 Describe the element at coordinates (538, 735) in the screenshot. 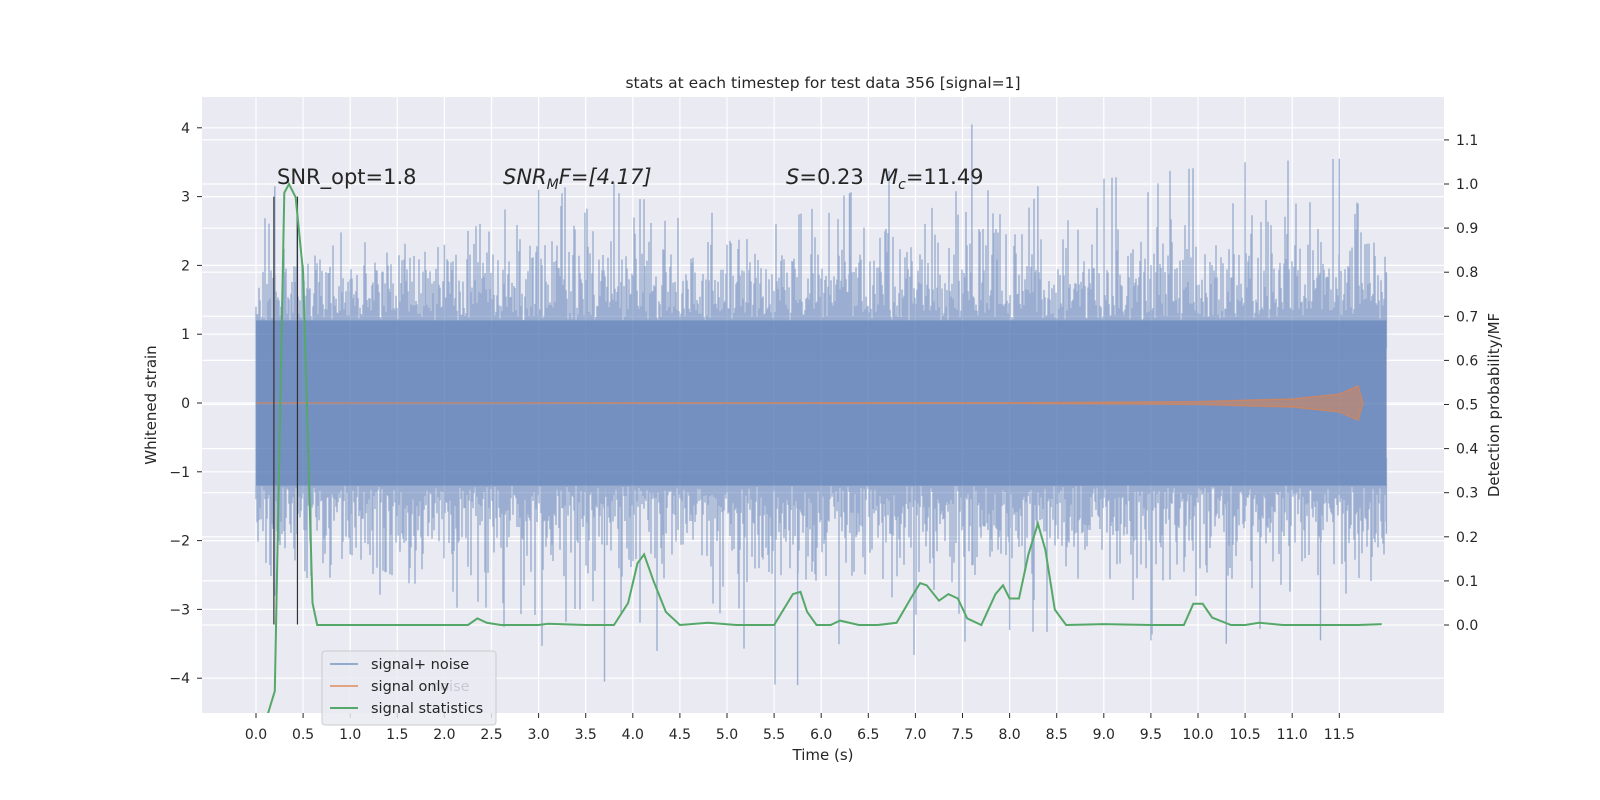

I see `x-tick-label: 3.0` at that location.